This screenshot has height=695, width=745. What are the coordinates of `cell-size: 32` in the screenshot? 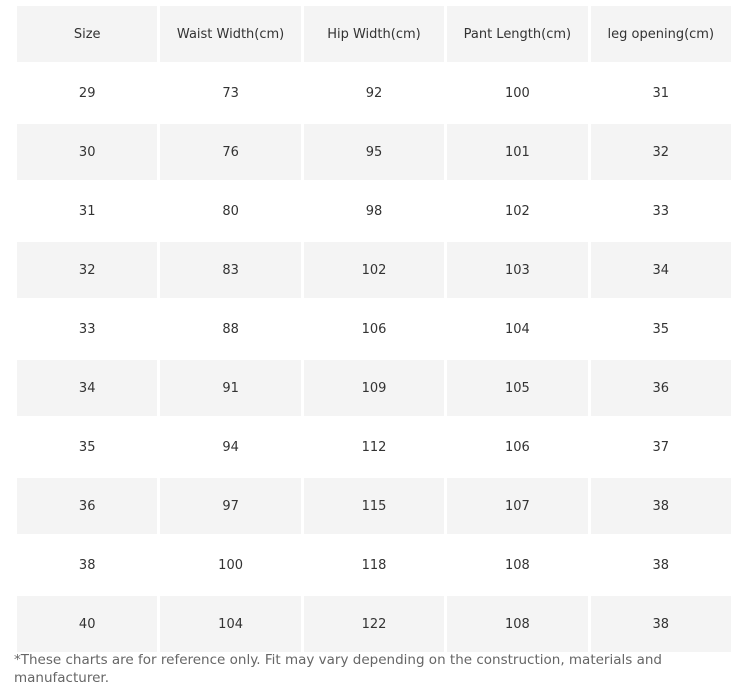 It's located at (87, 270).